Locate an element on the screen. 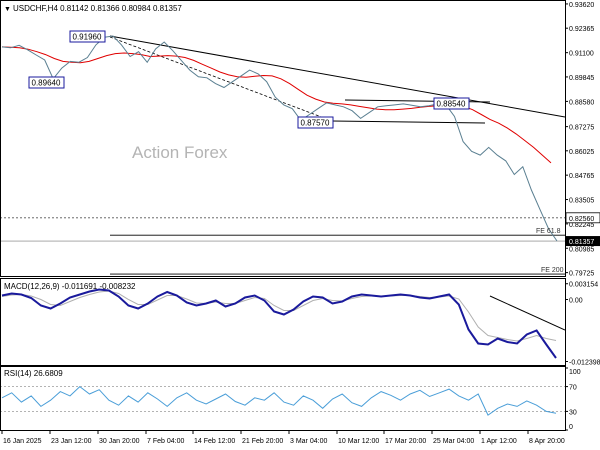 The image size is (600, 450). macd-title: MACD(12,26,9) -0.011691 -0.008232 is located at coordinates (70, 286).